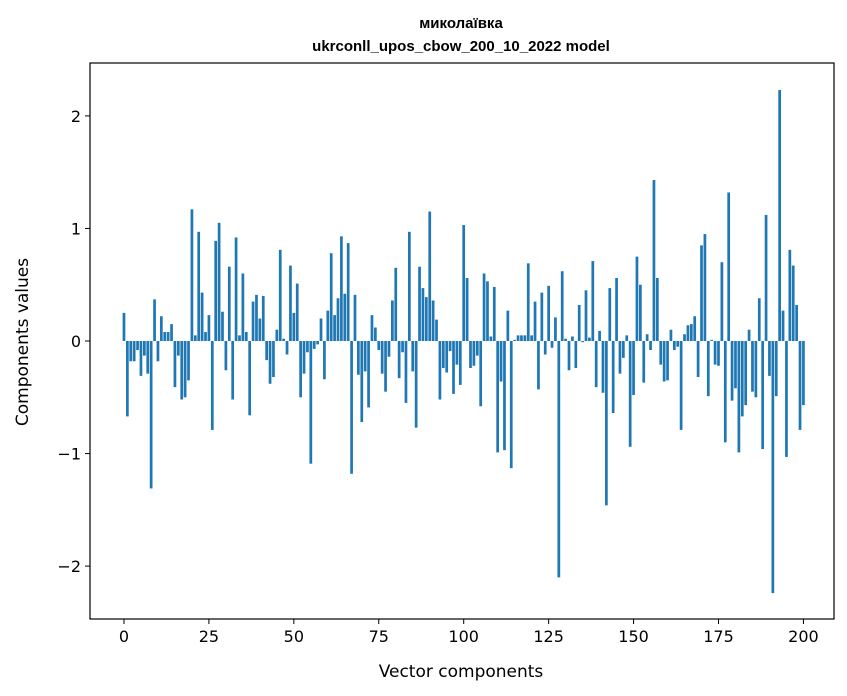 This screenshot has width=847, height=696. What do you see at coordinates (294, 636) in the screenshot?
I see `x-tick-label: 50` at bounding box center [294, 636].